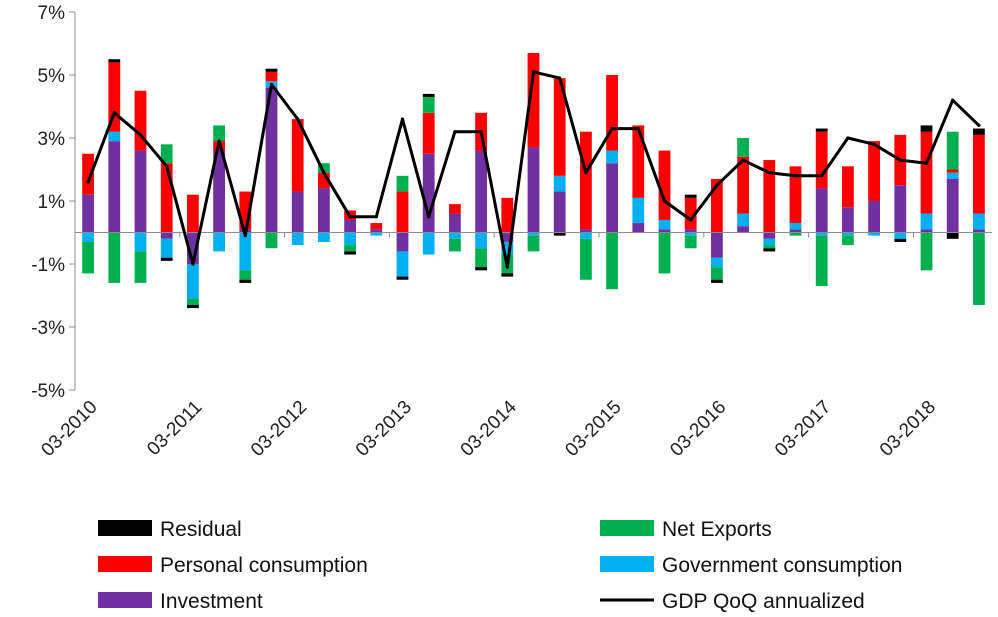 The width and height of the screenshot is (998, 617). Describe the element at coordinates (52, 202) in the screenshot. I see `y-tick-label: 1%` at that location.